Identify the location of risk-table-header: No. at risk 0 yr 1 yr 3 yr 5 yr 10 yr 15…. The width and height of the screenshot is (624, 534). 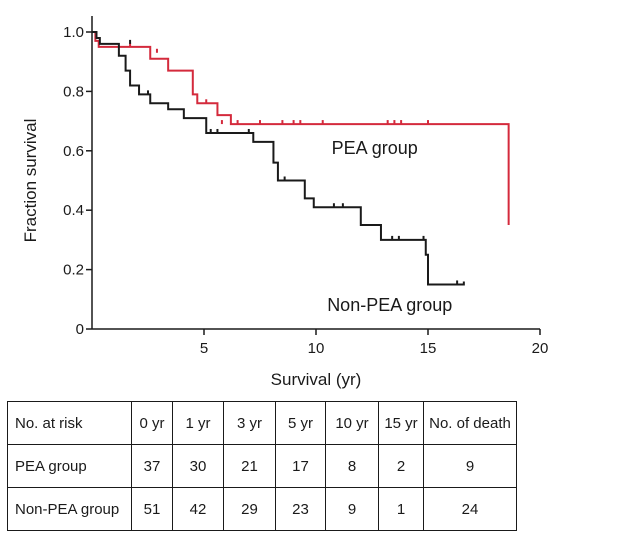
(262, 423).